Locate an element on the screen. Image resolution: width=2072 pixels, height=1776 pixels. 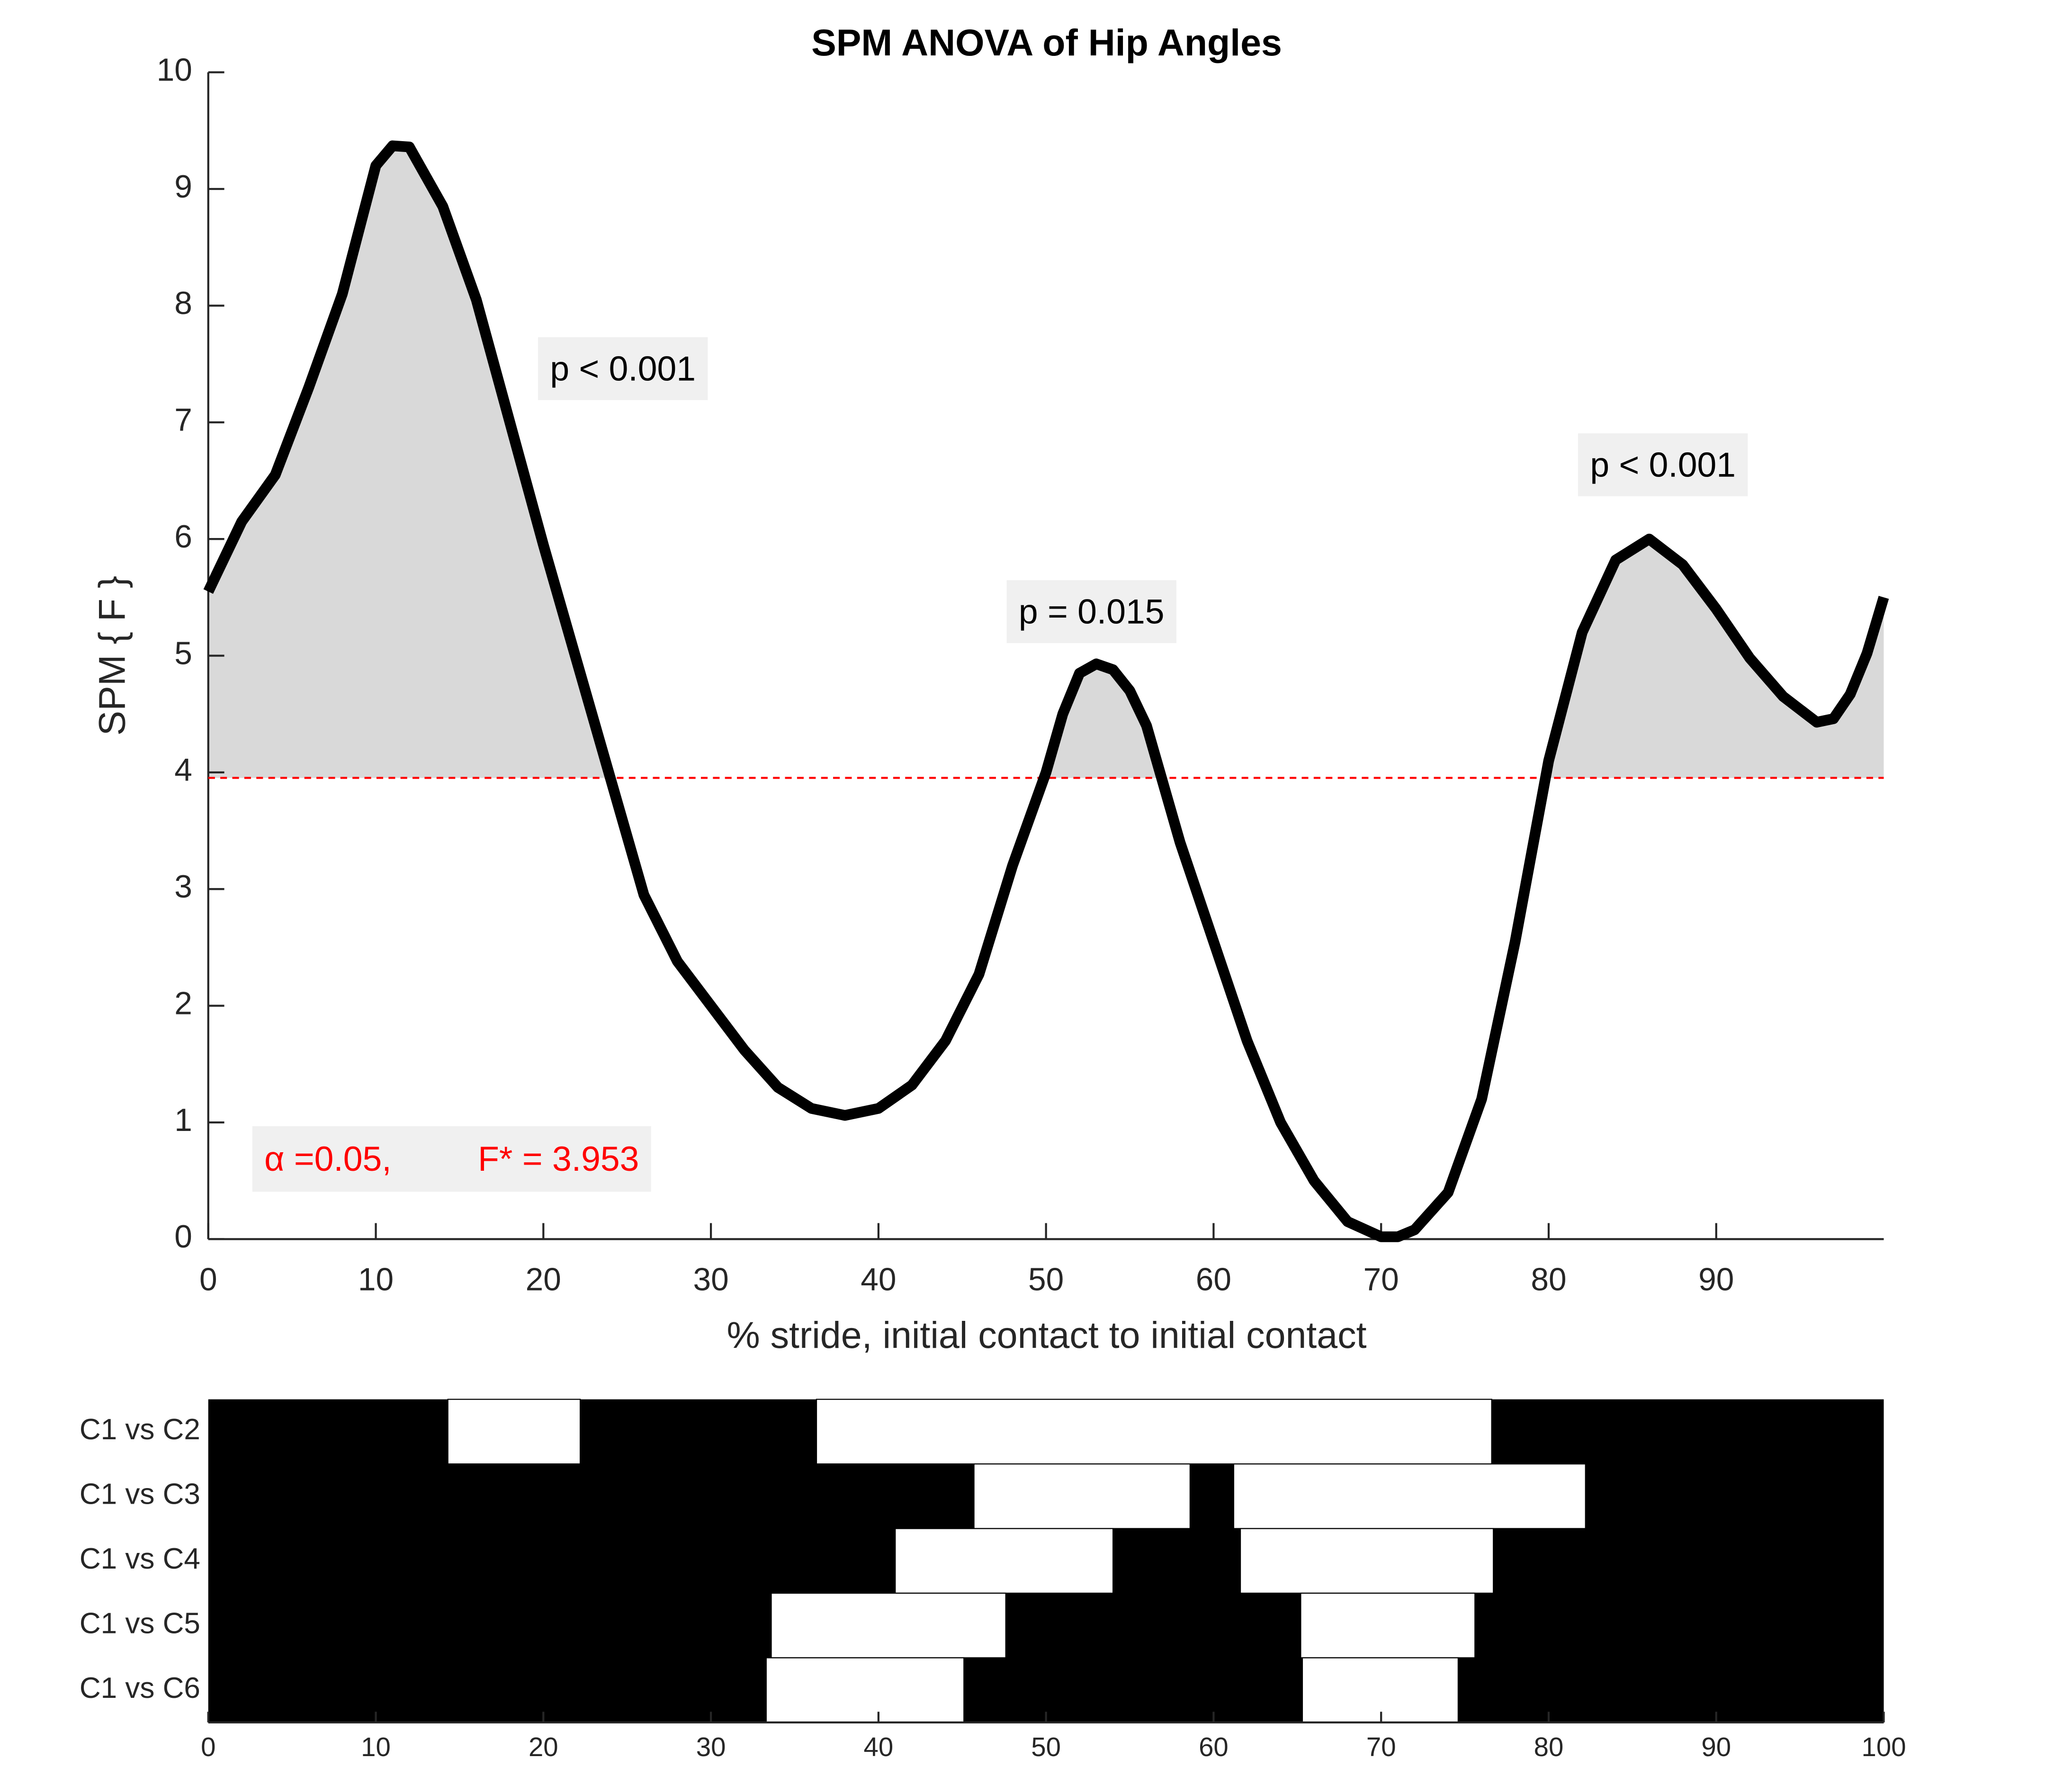
p-value-annotation: p = 0.015 is located at coordinates (1092, 611).